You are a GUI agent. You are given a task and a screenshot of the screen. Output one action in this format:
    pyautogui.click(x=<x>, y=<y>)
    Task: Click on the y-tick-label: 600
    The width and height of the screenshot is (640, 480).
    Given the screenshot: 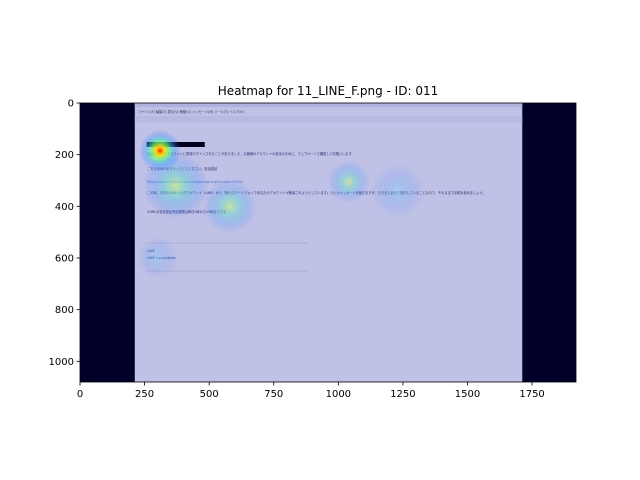 What is the action you would take?
    pyautogui.click(x=64, y=259)
    